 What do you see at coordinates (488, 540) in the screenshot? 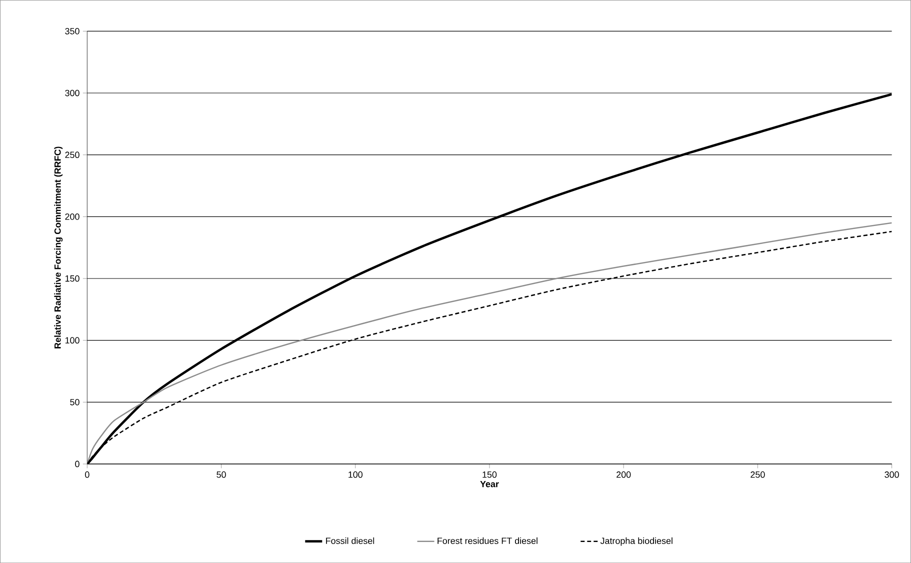
I see `legend-label: Forest residues FT diesel` at bounding box center [488, 540].